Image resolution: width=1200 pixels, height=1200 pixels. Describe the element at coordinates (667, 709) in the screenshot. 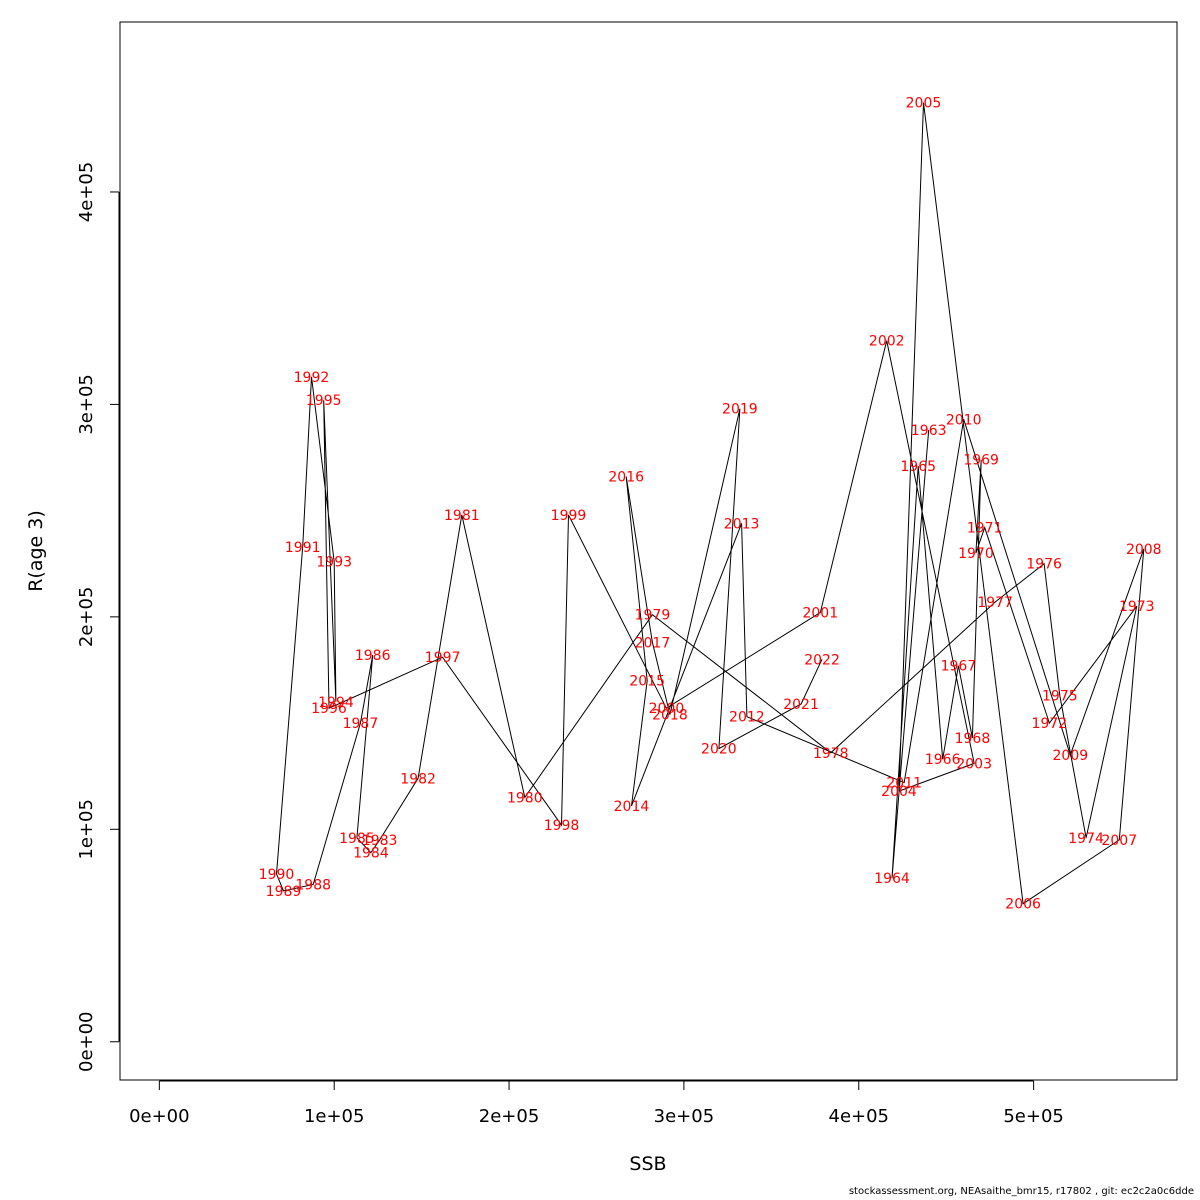

I see `year-label-2000: 2000` at that location.